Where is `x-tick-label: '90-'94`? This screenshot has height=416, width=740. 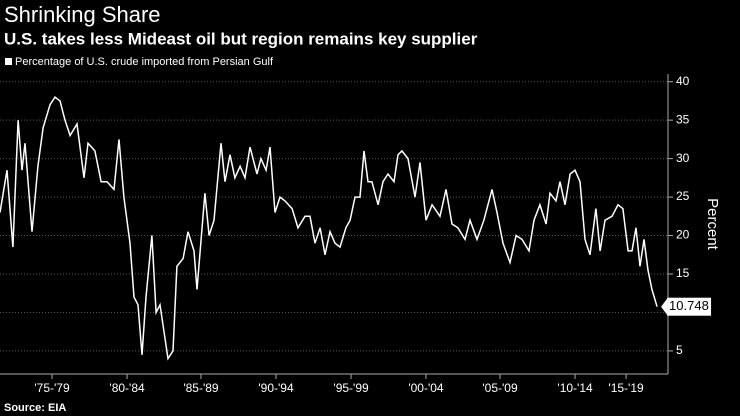
x-tick-label: '90-'94 is located at coordinates (276, 388).